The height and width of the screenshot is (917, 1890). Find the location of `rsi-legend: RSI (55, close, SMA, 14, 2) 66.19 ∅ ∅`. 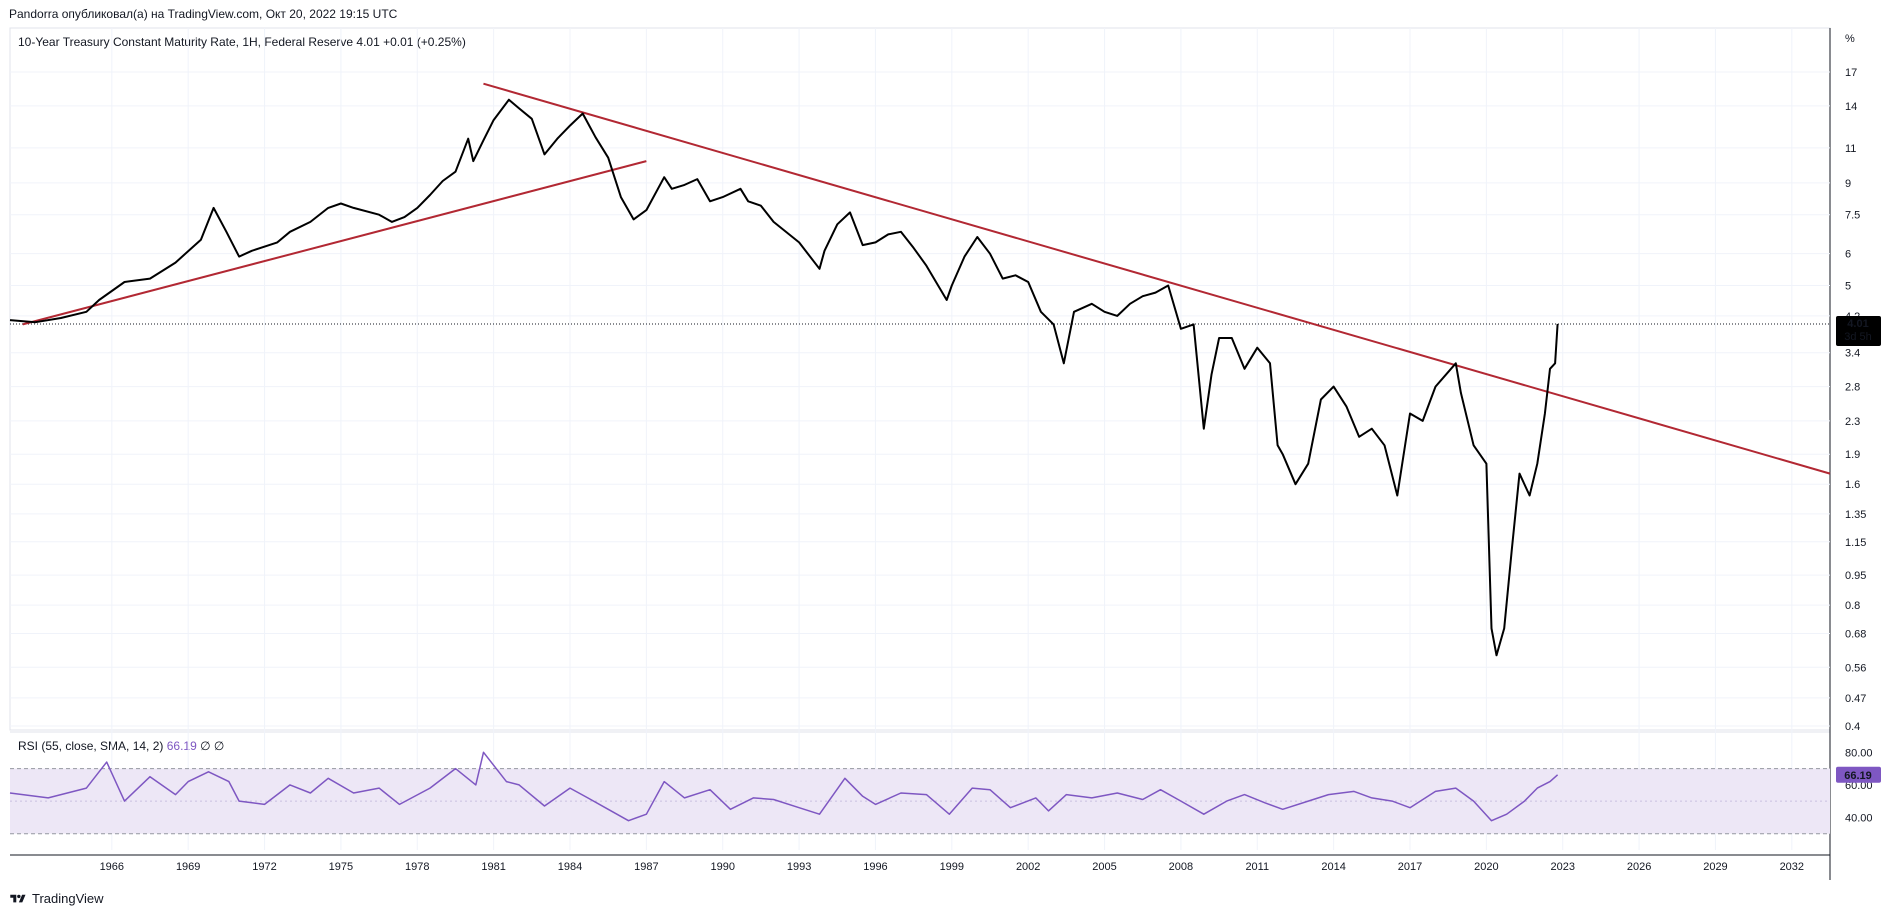

rsi-legend: RSI (55, close, SMA, 14, 2) 66.19 ∅ ∅ is located at coordinates (121, 746).